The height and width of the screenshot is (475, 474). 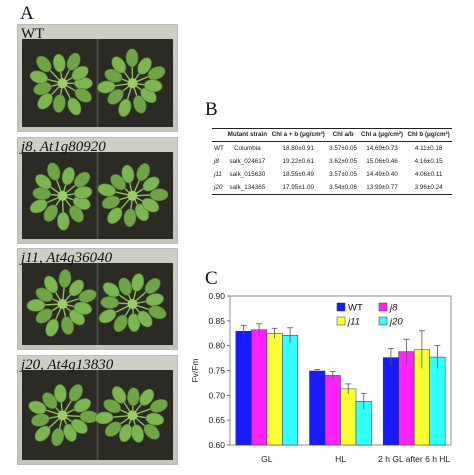 I want to click on table-cell: 3.57±0.05, so click(x=343, y=174).